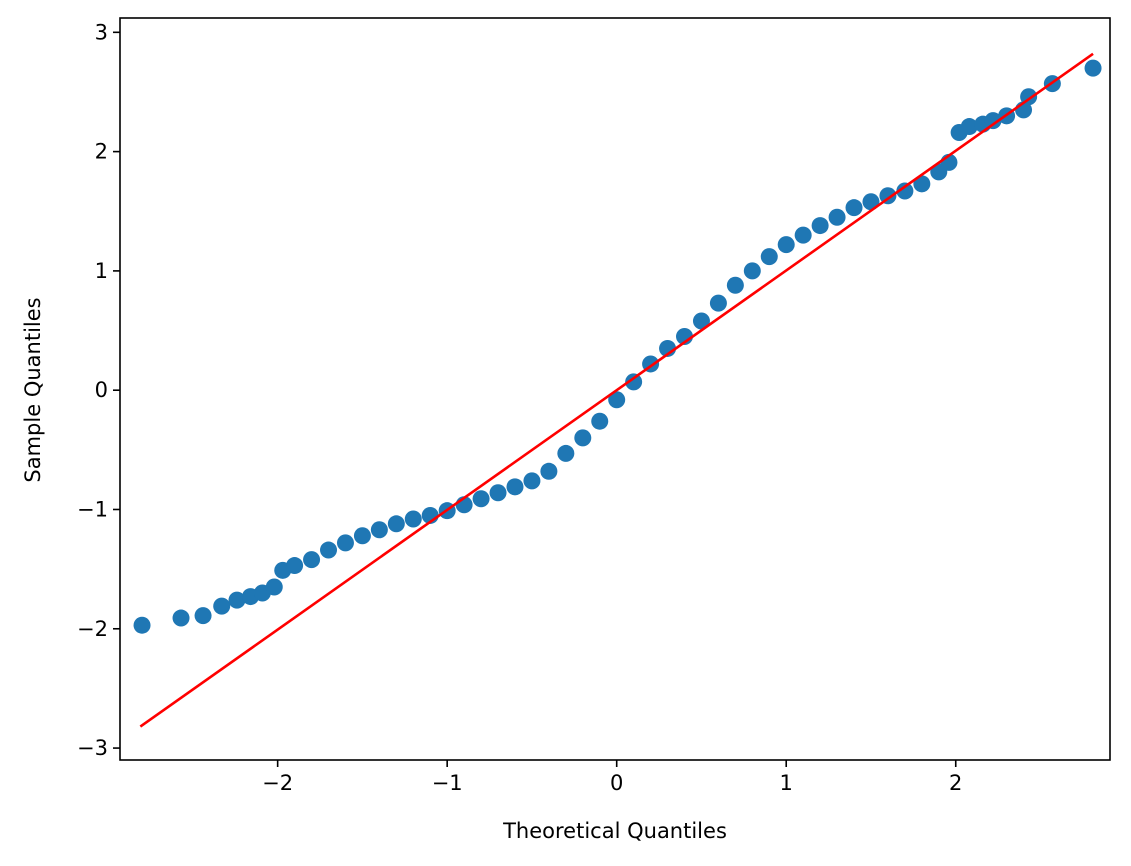 This screenshot has width=1131, height=866. What do you see at coordinates (101, 271) in the screenshot?
I see `y-tick-label: 1` at bounding box center [101, 271].